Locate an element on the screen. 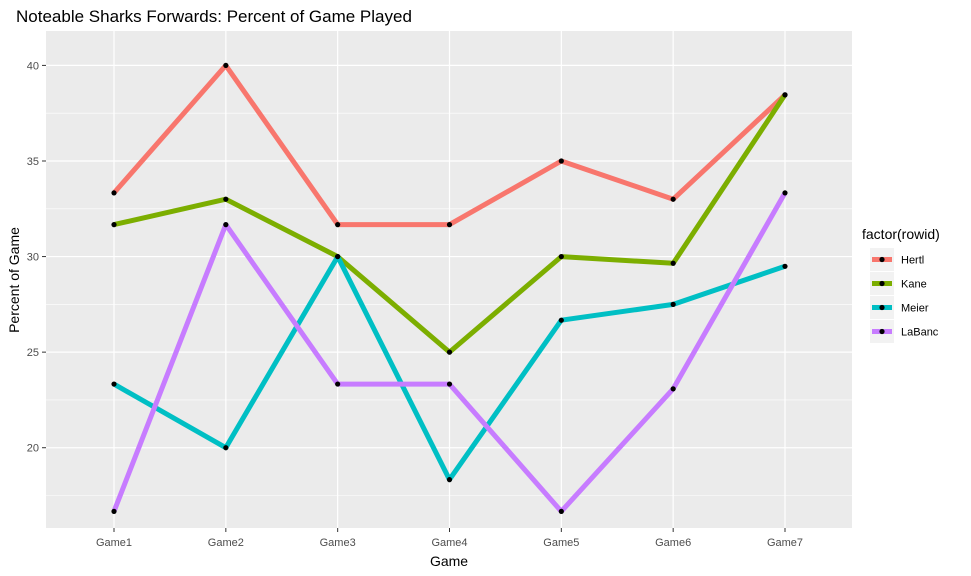 This screenshot has height=576, width=971. y-tick-label: 30 is located at coordinates (33, 258).